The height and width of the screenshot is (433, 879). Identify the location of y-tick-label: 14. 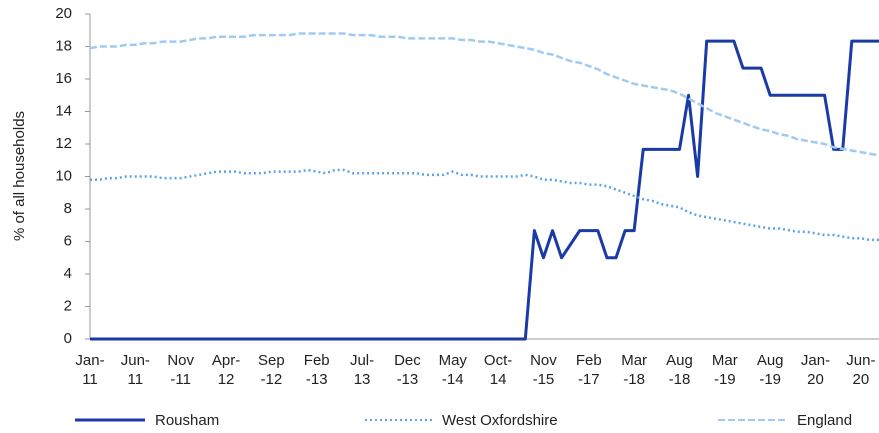
(63, 110).